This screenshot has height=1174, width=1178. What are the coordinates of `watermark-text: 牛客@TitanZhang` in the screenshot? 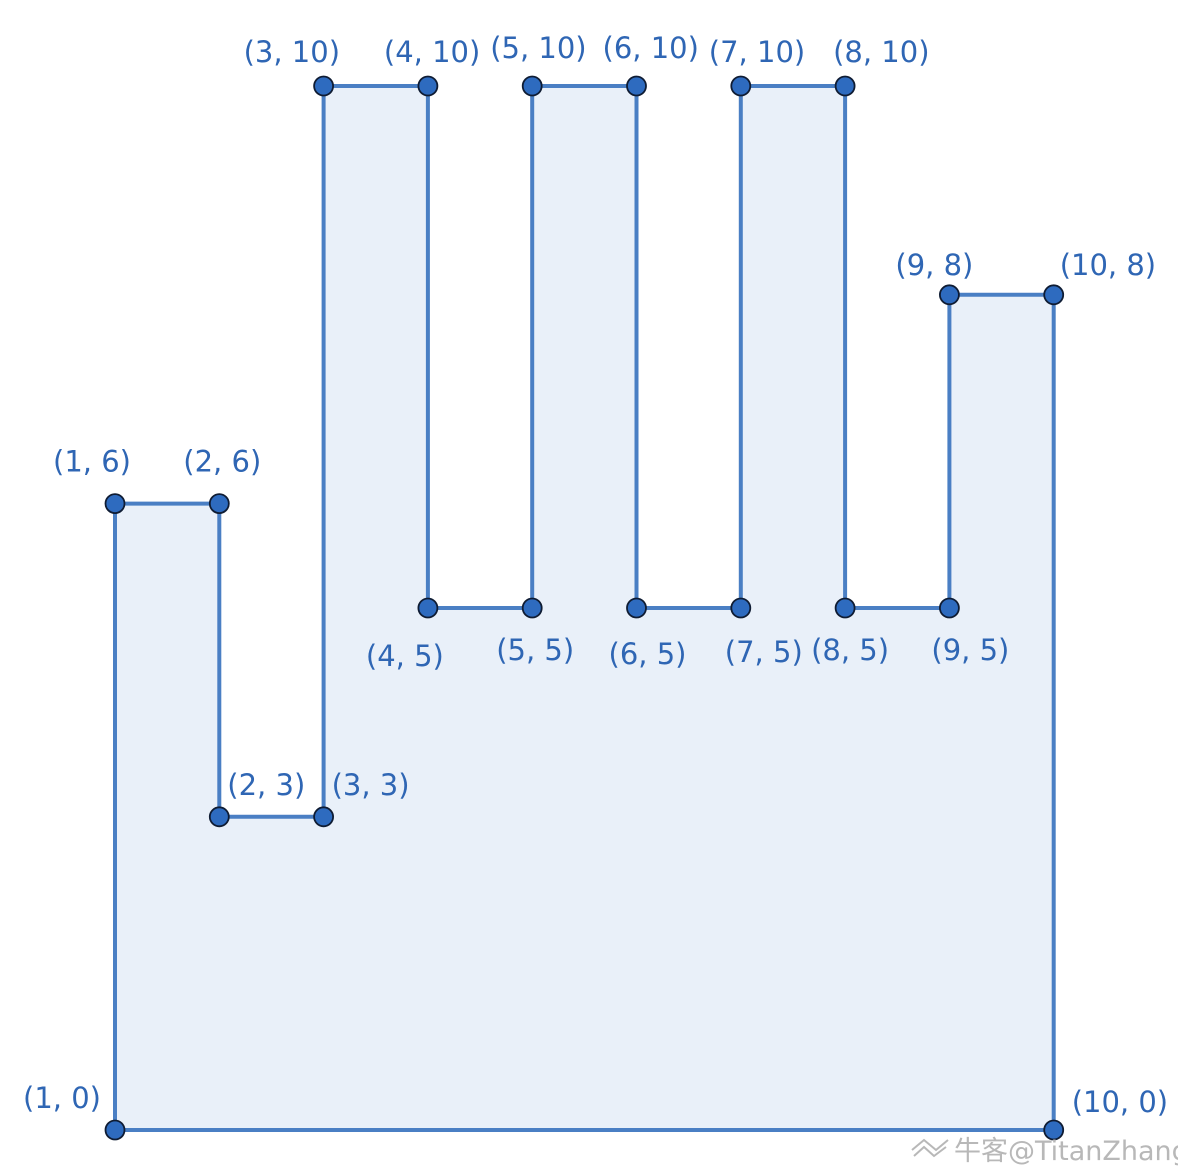 It's located at (1066, 1151).